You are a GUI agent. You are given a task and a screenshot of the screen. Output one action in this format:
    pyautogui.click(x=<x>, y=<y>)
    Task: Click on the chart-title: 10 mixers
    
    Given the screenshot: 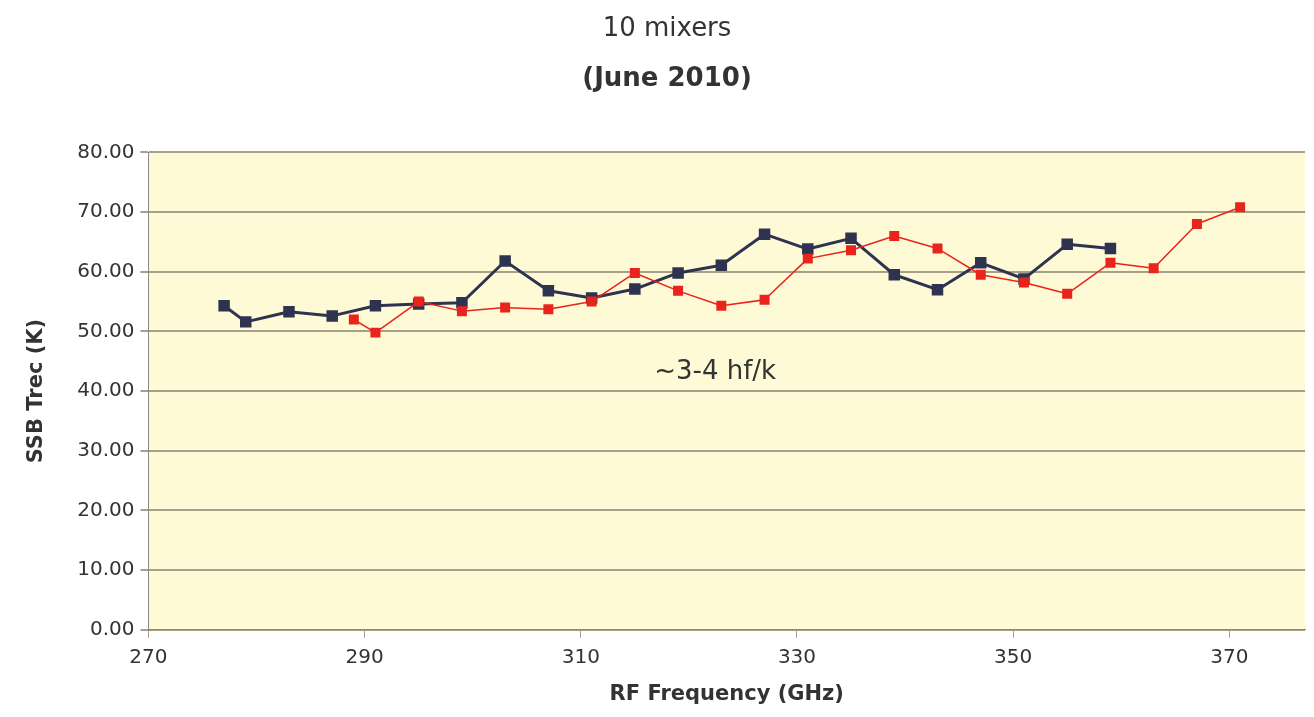 What is the action you would take?
    pyautogui.click(x=667, y=27)
    